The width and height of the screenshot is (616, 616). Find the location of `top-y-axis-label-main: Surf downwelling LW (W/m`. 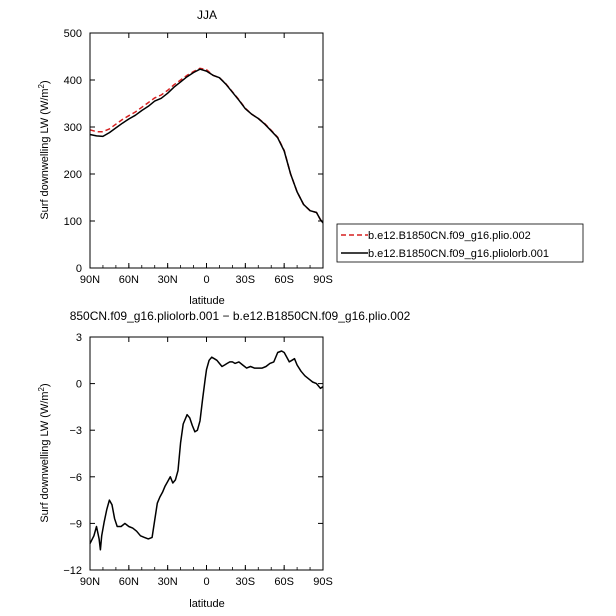

top-y-axis-label-main: Surf downwelling LW (W/m is located at coordinates (45, 153).